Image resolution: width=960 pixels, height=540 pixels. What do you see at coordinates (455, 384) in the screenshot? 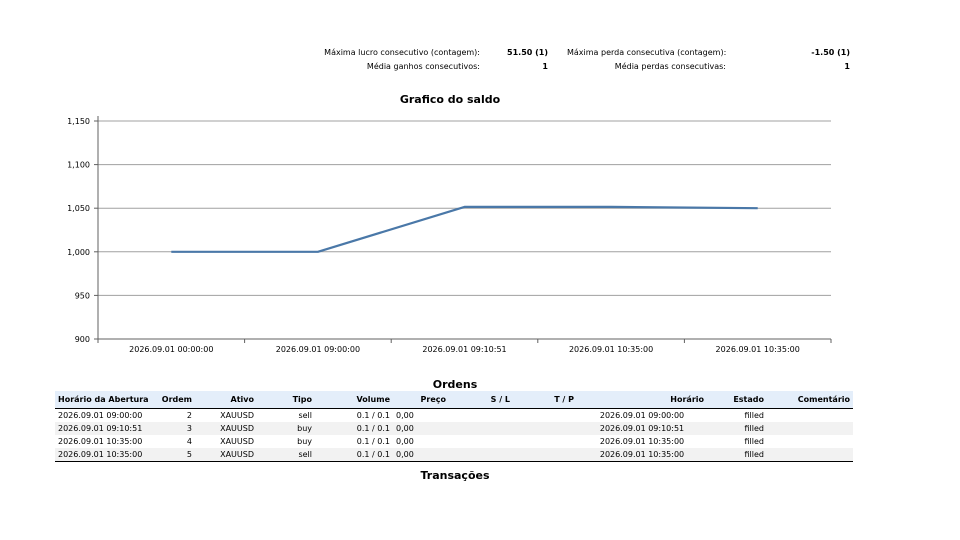
I see `orders-title: Ordens` at bounding box center [455, 384].